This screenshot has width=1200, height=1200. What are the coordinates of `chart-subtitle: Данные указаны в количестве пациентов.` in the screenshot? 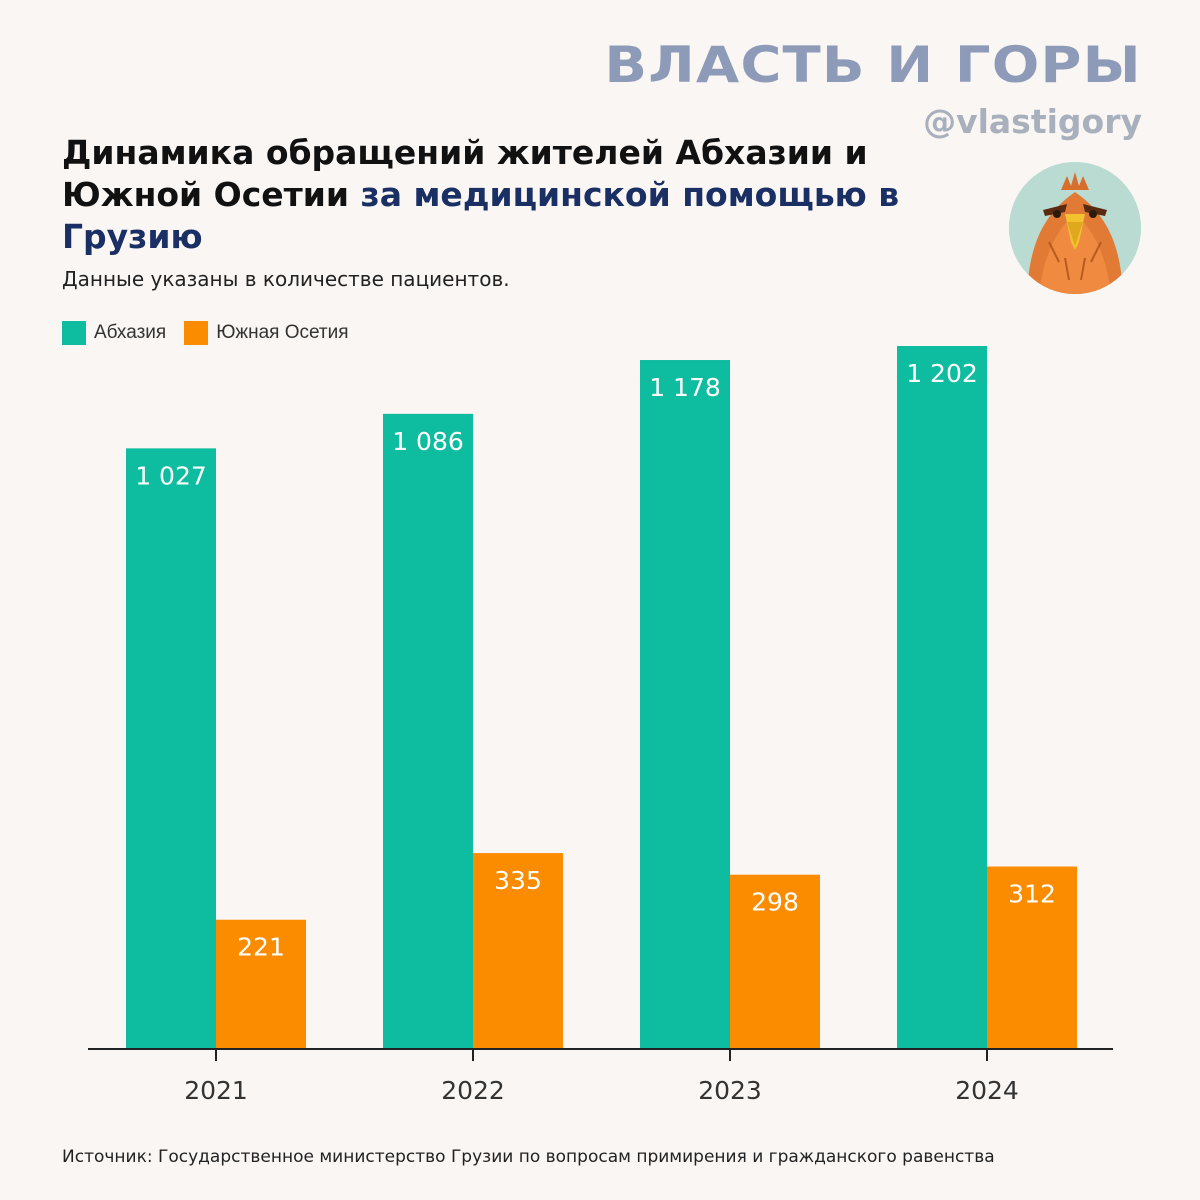 It's located at (286, 279).